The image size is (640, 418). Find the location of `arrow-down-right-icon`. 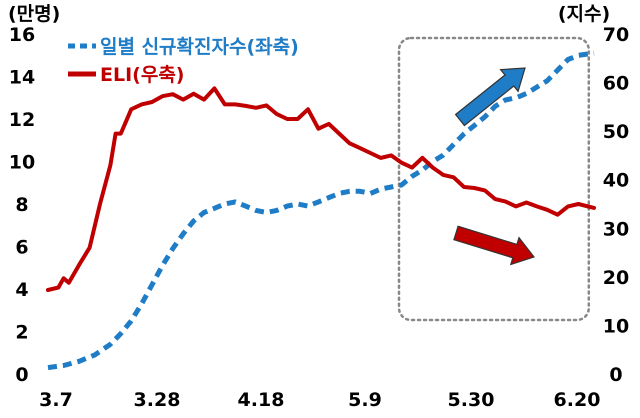

arrow-down-right-icon is located at coordinates (494, 245).